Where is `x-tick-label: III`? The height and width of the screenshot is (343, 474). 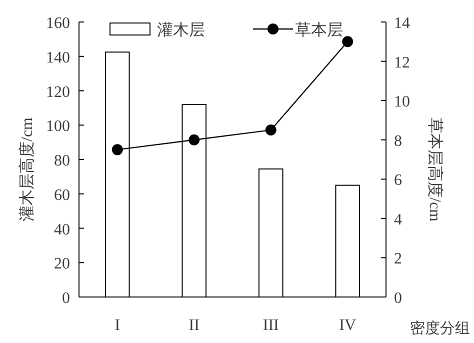
x-tick-label: III is located at coordinates (270, 325).